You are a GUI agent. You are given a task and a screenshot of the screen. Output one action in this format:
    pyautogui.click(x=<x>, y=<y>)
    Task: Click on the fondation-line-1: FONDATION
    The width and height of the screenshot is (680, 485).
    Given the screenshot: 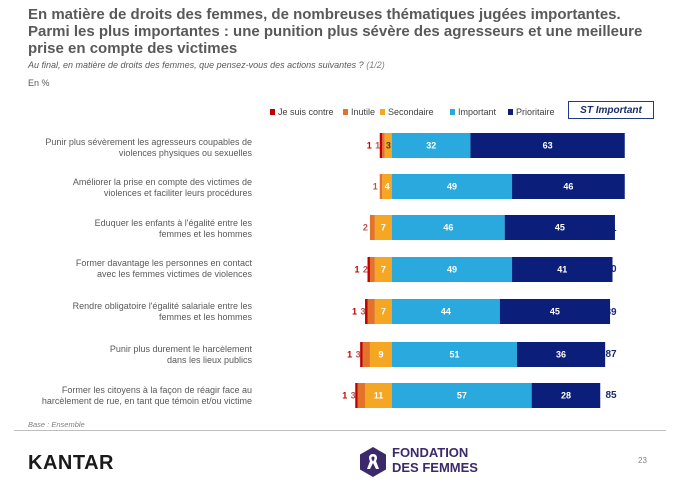 What is the action you would take?
    pyautogui.click(x=430, y=452)
    